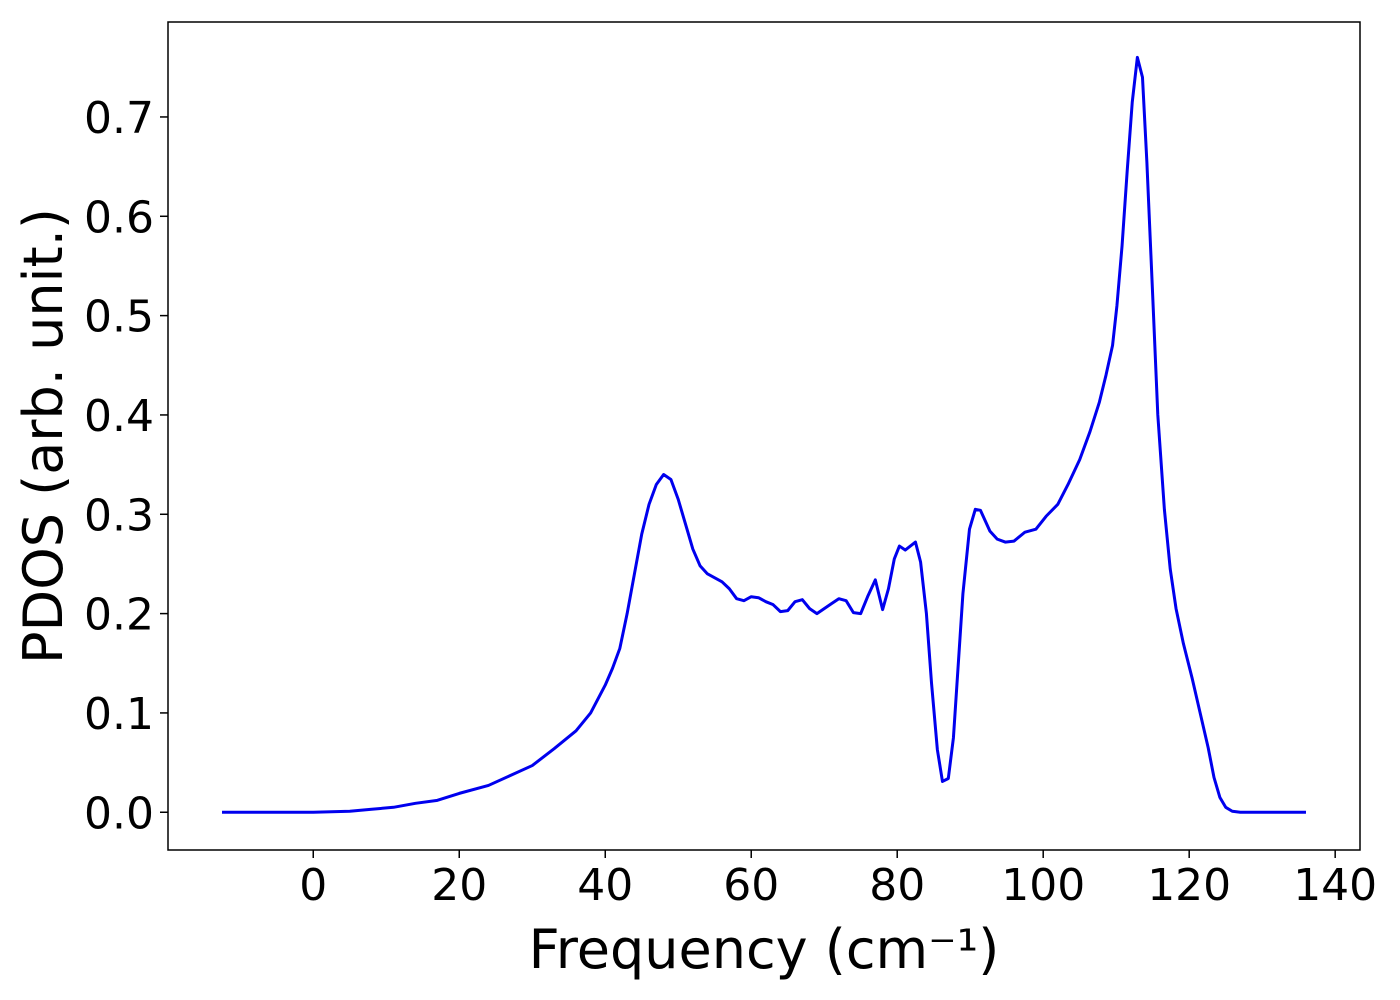 The width and height of the screenshot is (1400, 1000). What do you see at coordinates (751, 885) in the screenshot?
I see `x-tick-label: 60` at bounding box center [751, 885].